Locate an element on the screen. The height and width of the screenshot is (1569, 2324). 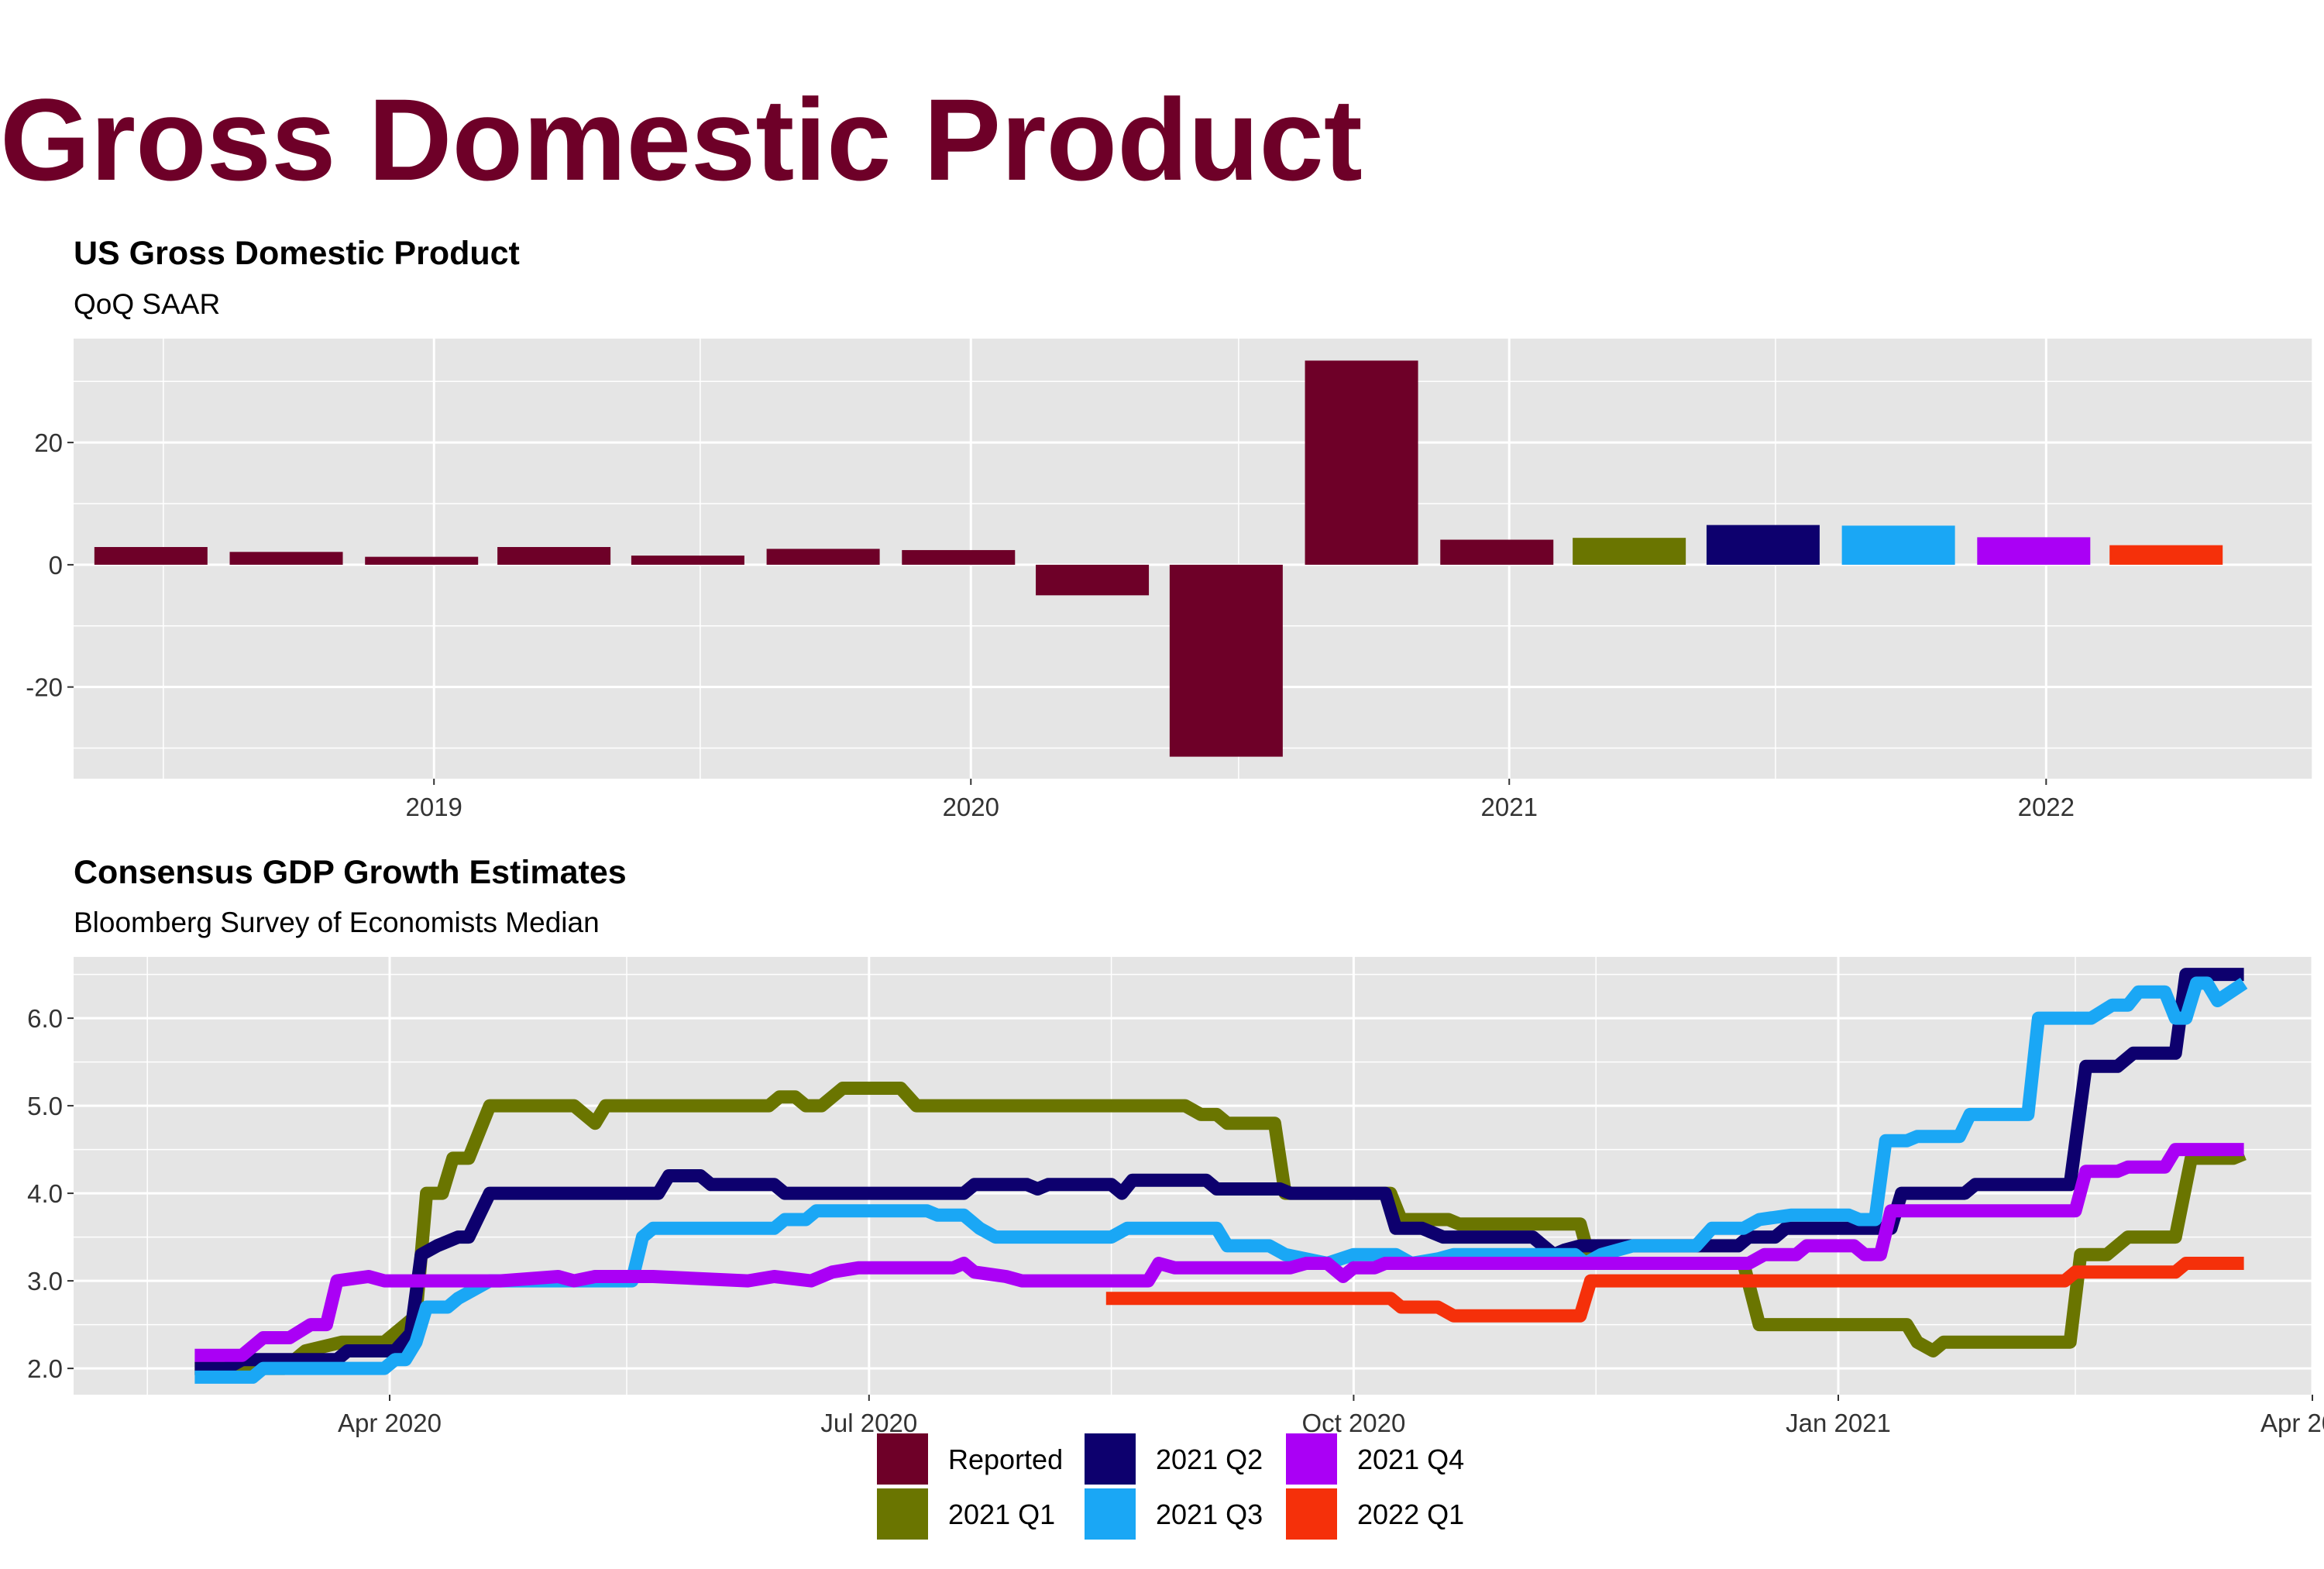
line-series-2022-q1 is located at coordinates (1674, 1290).